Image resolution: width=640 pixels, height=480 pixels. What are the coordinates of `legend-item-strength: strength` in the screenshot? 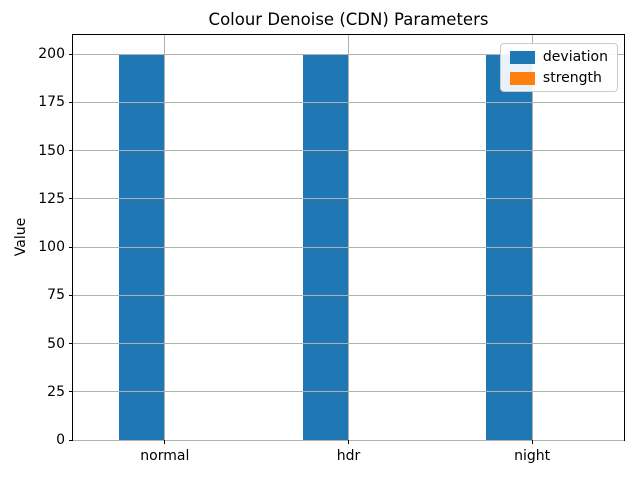 It's located at (558, 78).